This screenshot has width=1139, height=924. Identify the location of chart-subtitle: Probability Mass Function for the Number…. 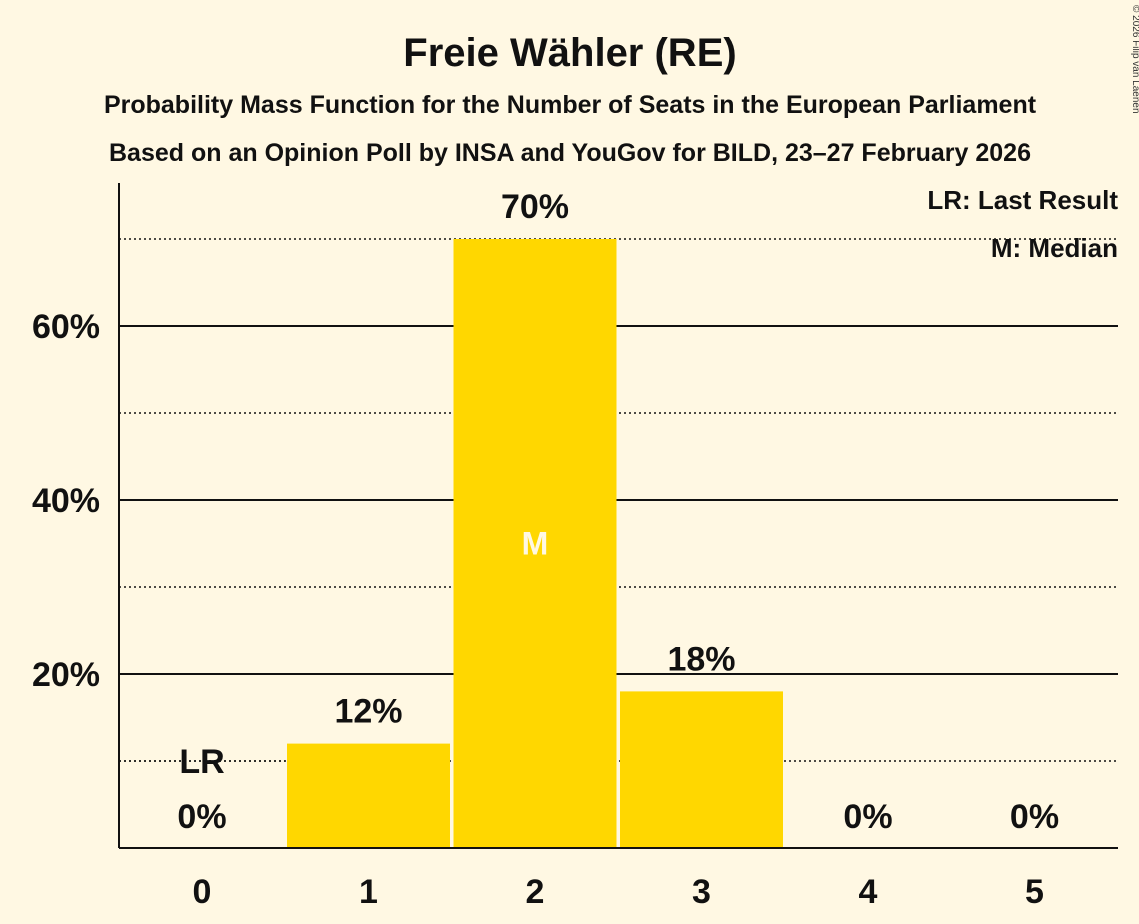
(570, 105).